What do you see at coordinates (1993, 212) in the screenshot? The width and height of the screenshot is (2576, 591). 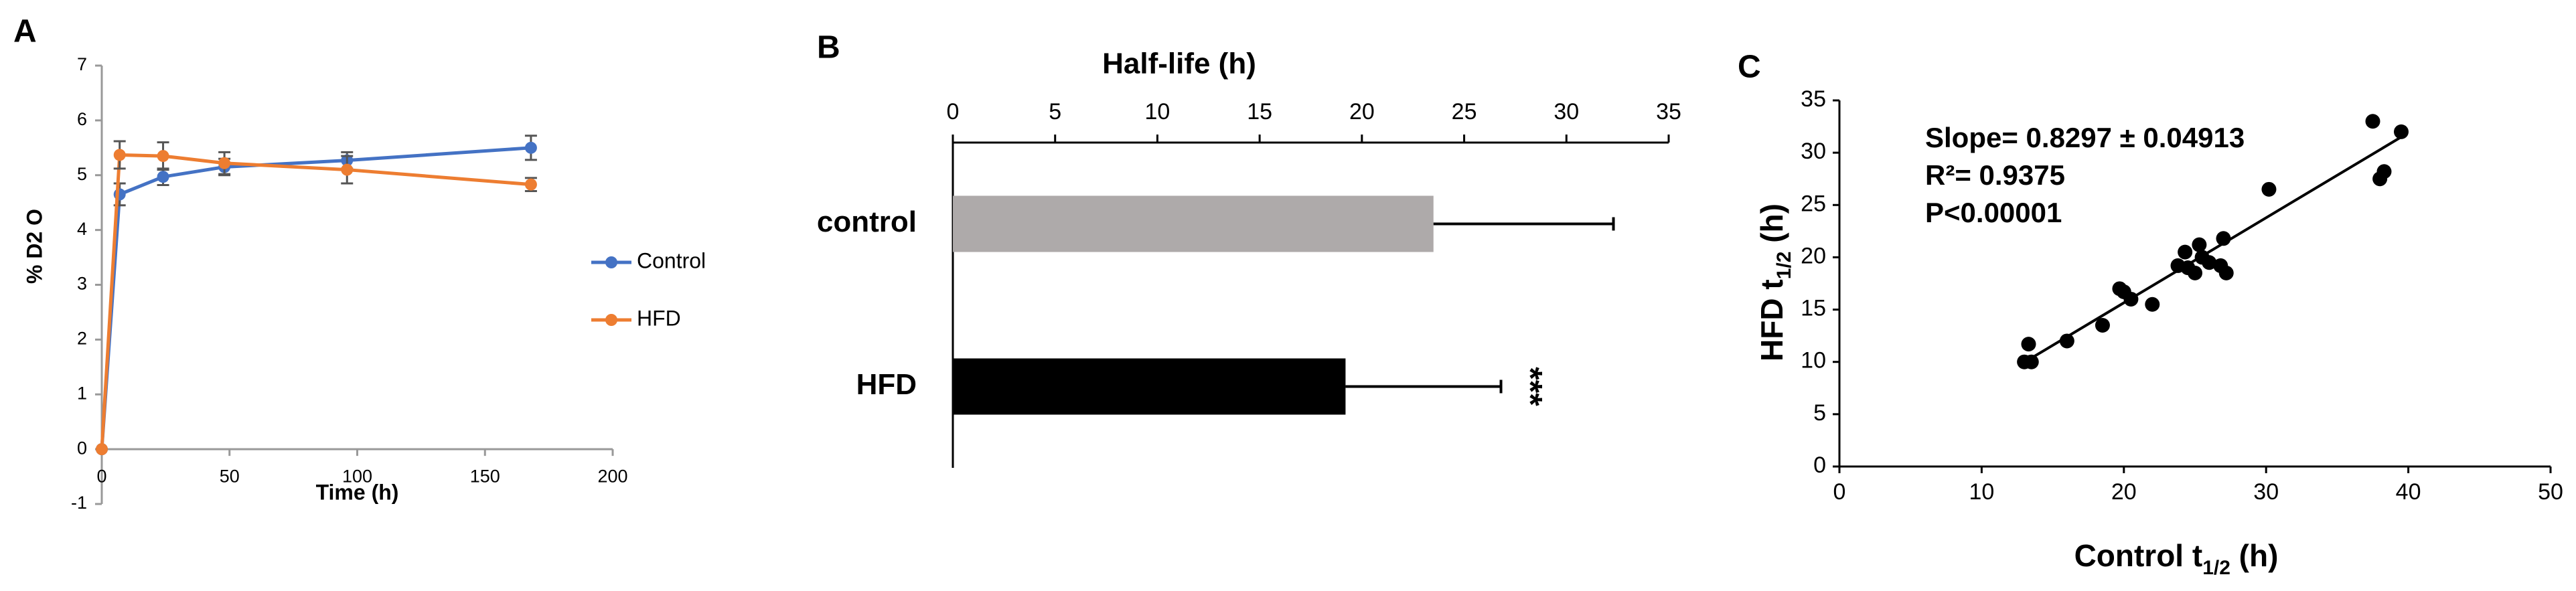 I see `stat-label: P<0.00001` at bounding box center [1993, 212].